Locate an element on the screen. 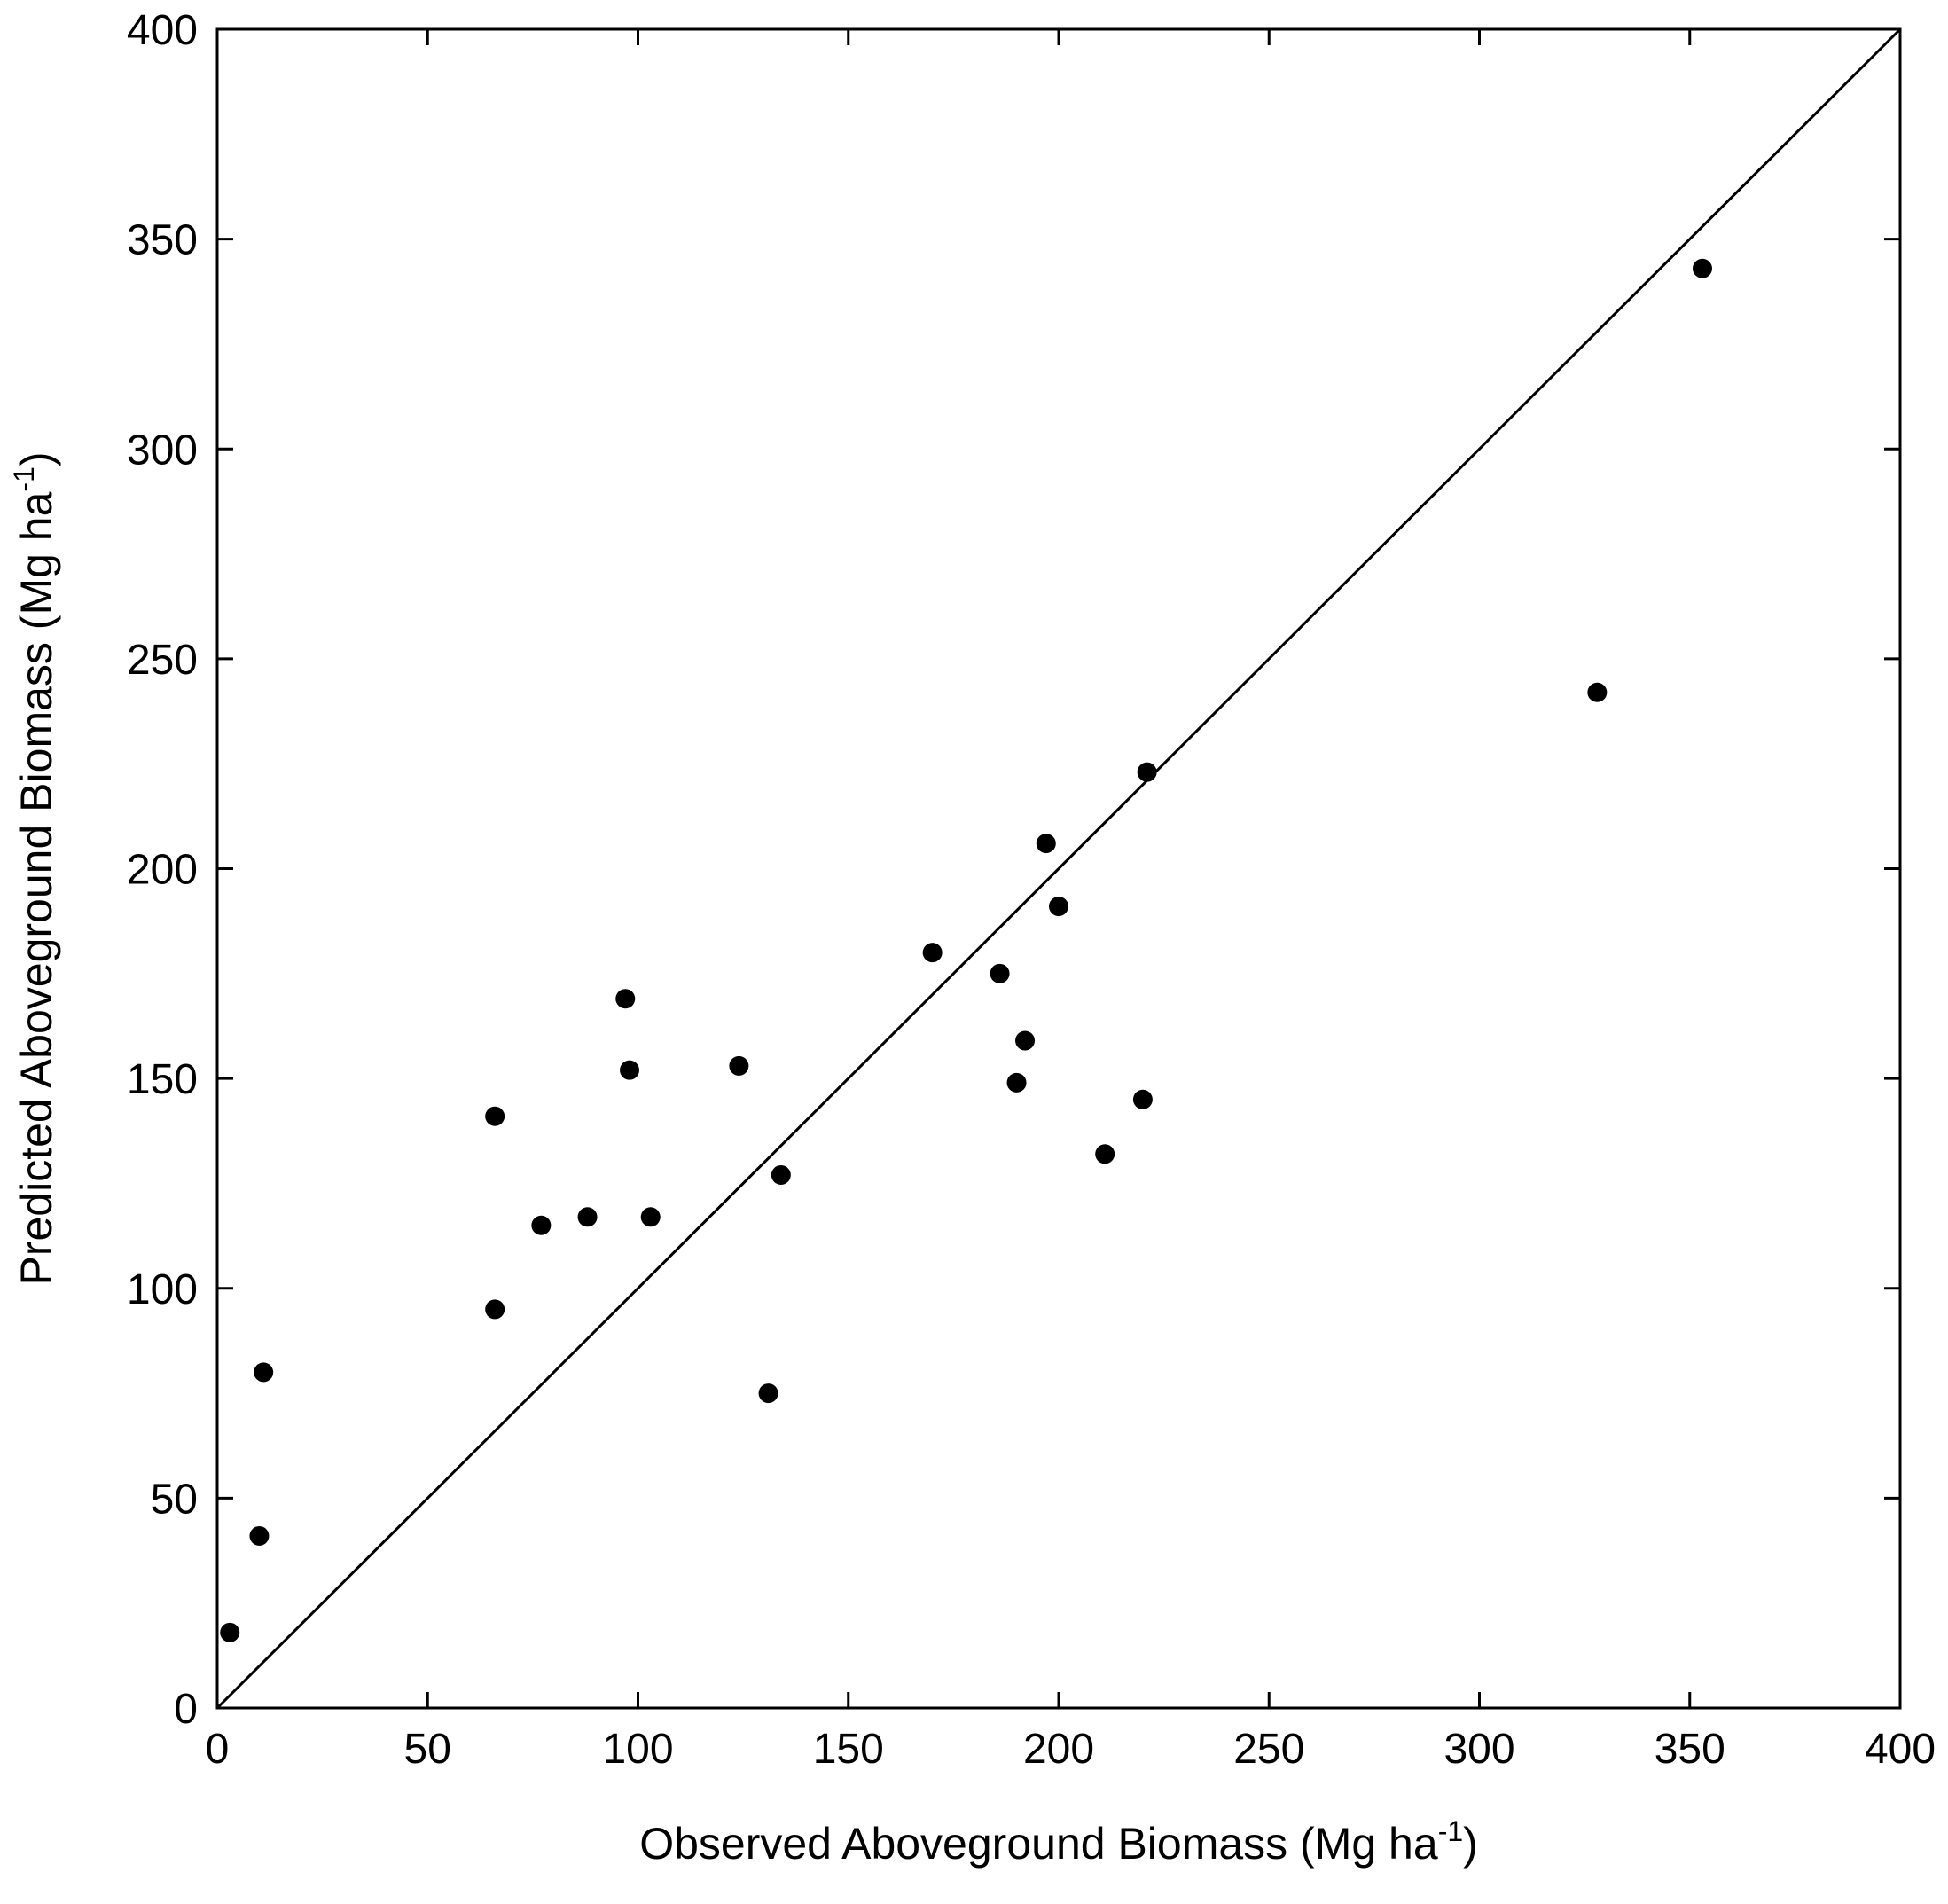 The width and height of the screenshot is (1948, 1904). x-tick-labels: 0 50 100 150 200 250 300 350 400 is located at coordinates (1071, 1750).